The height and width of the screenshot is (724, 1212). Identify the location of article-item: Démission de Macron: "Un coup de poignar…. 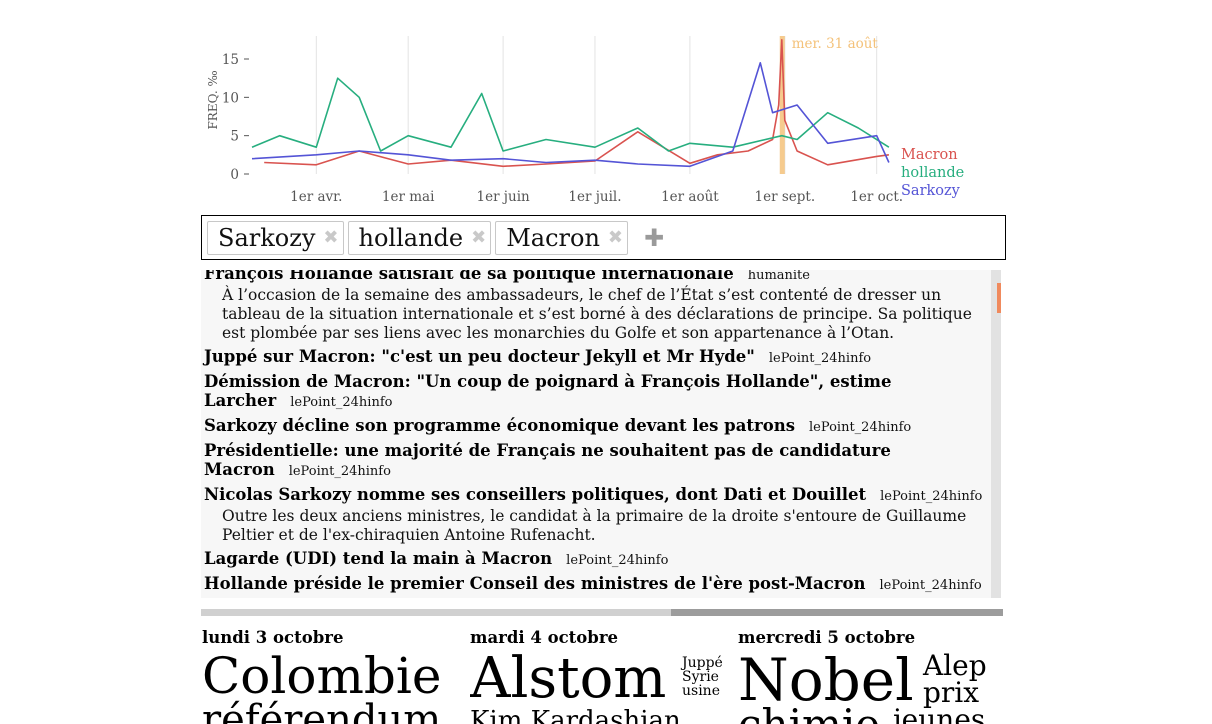
(596, 392).